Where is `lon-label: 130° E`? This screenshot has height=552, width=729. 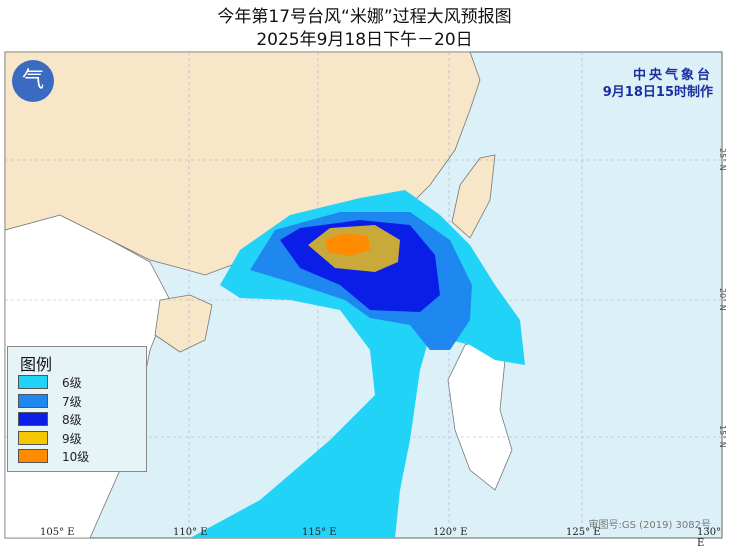
lon-label: 130° E is located at coordinates (709, 538).